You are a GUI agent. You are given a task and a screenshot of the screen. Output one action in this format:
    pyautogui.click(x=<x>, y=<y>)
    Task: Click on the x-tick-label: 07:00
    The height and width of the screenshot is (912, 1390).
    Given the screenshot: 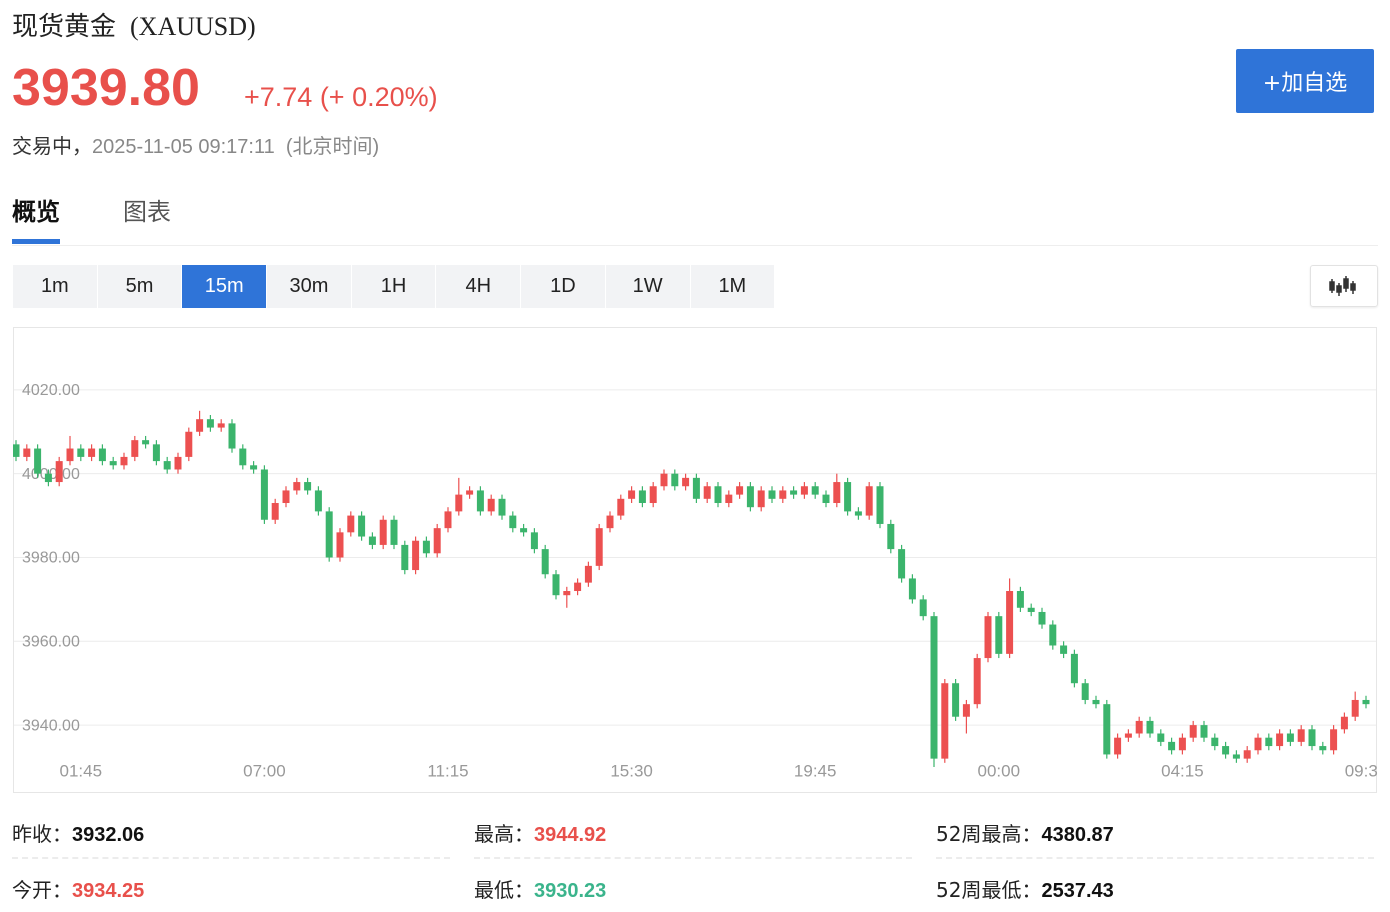 What is the action you would take?
    pyautogui.click(x=264, y=770)
    